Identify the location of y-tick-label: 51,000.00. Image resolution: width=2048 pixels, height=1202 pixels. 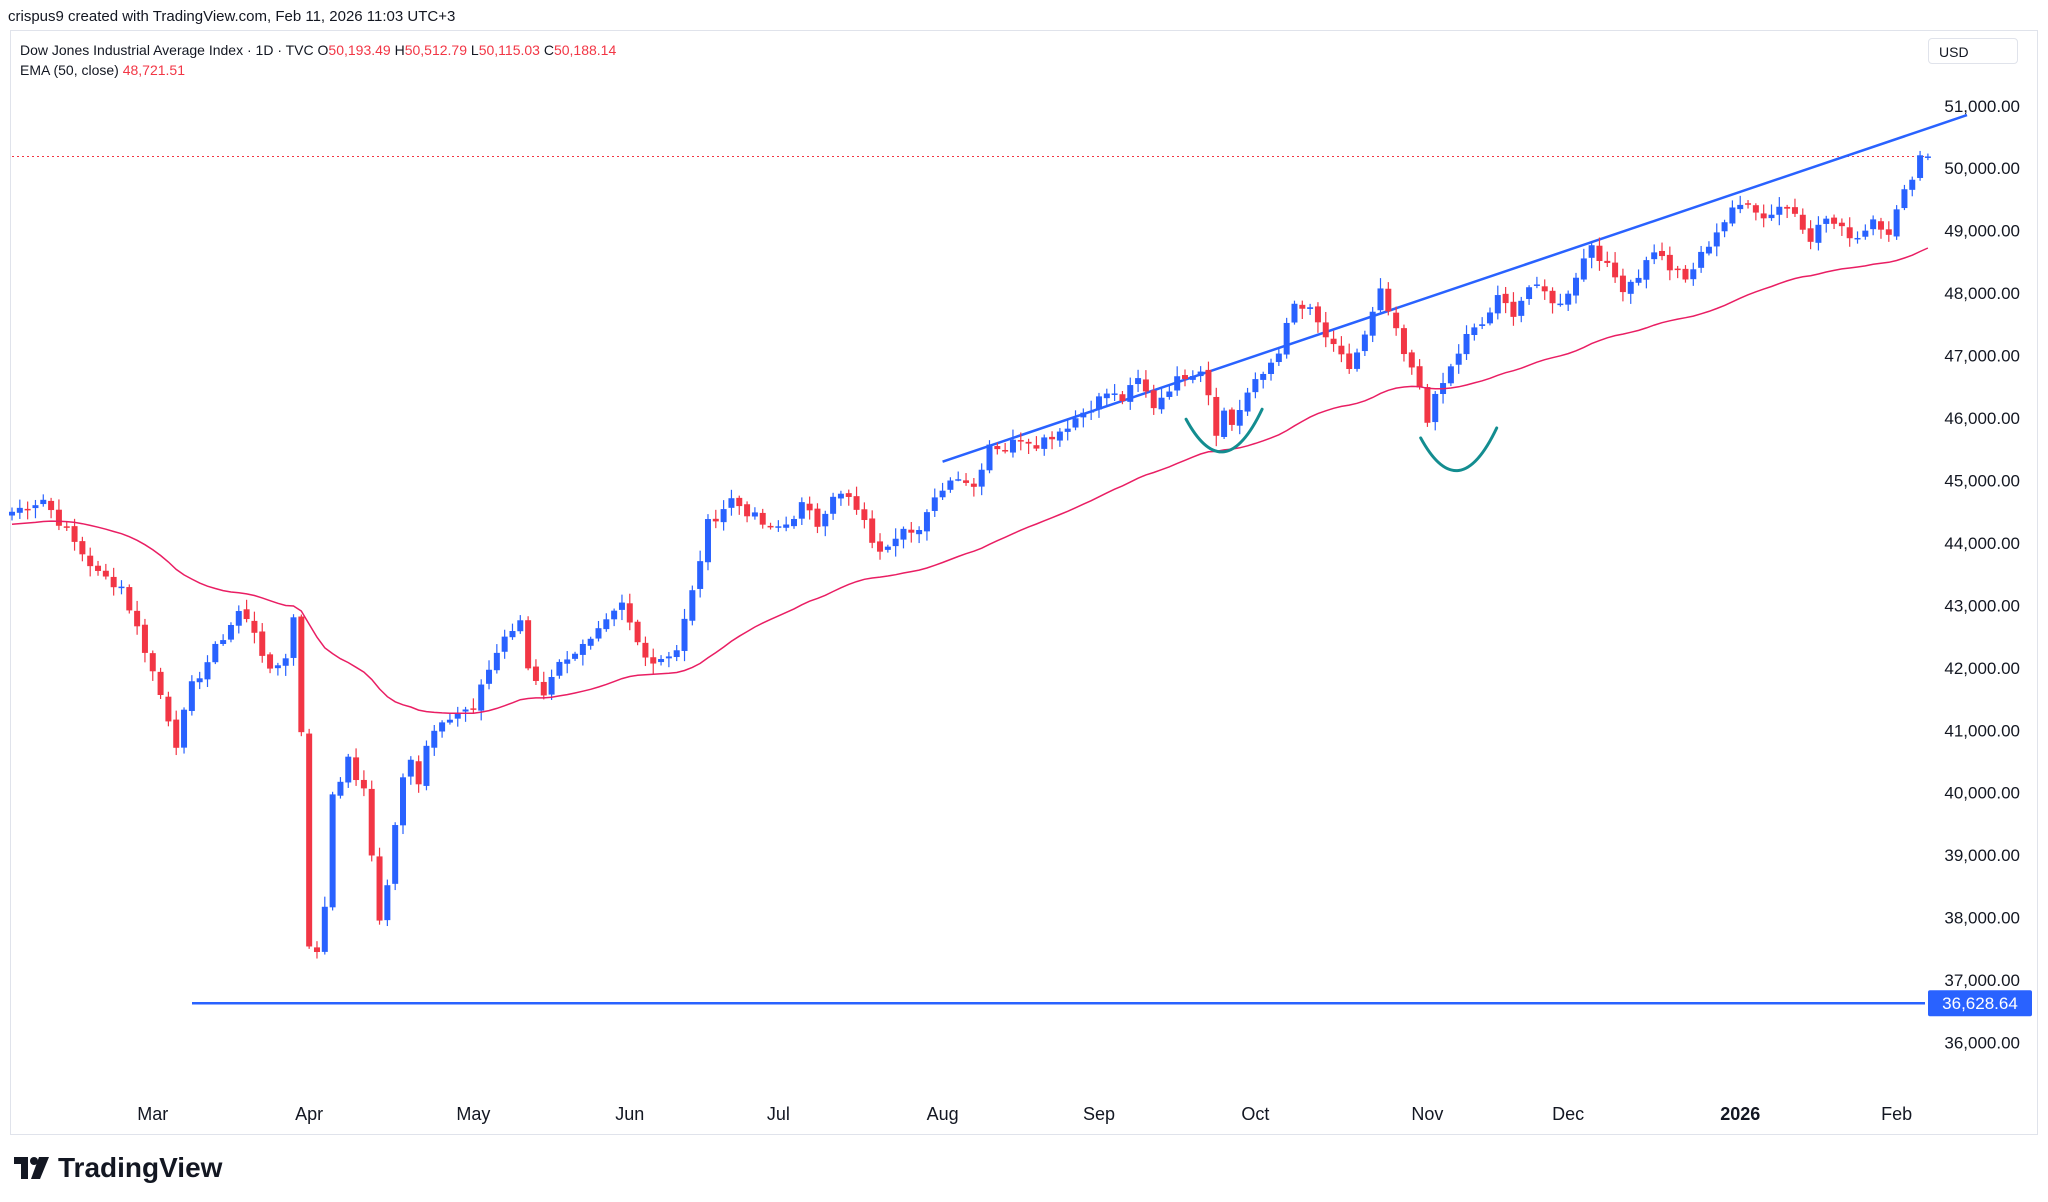
(1982, 106).